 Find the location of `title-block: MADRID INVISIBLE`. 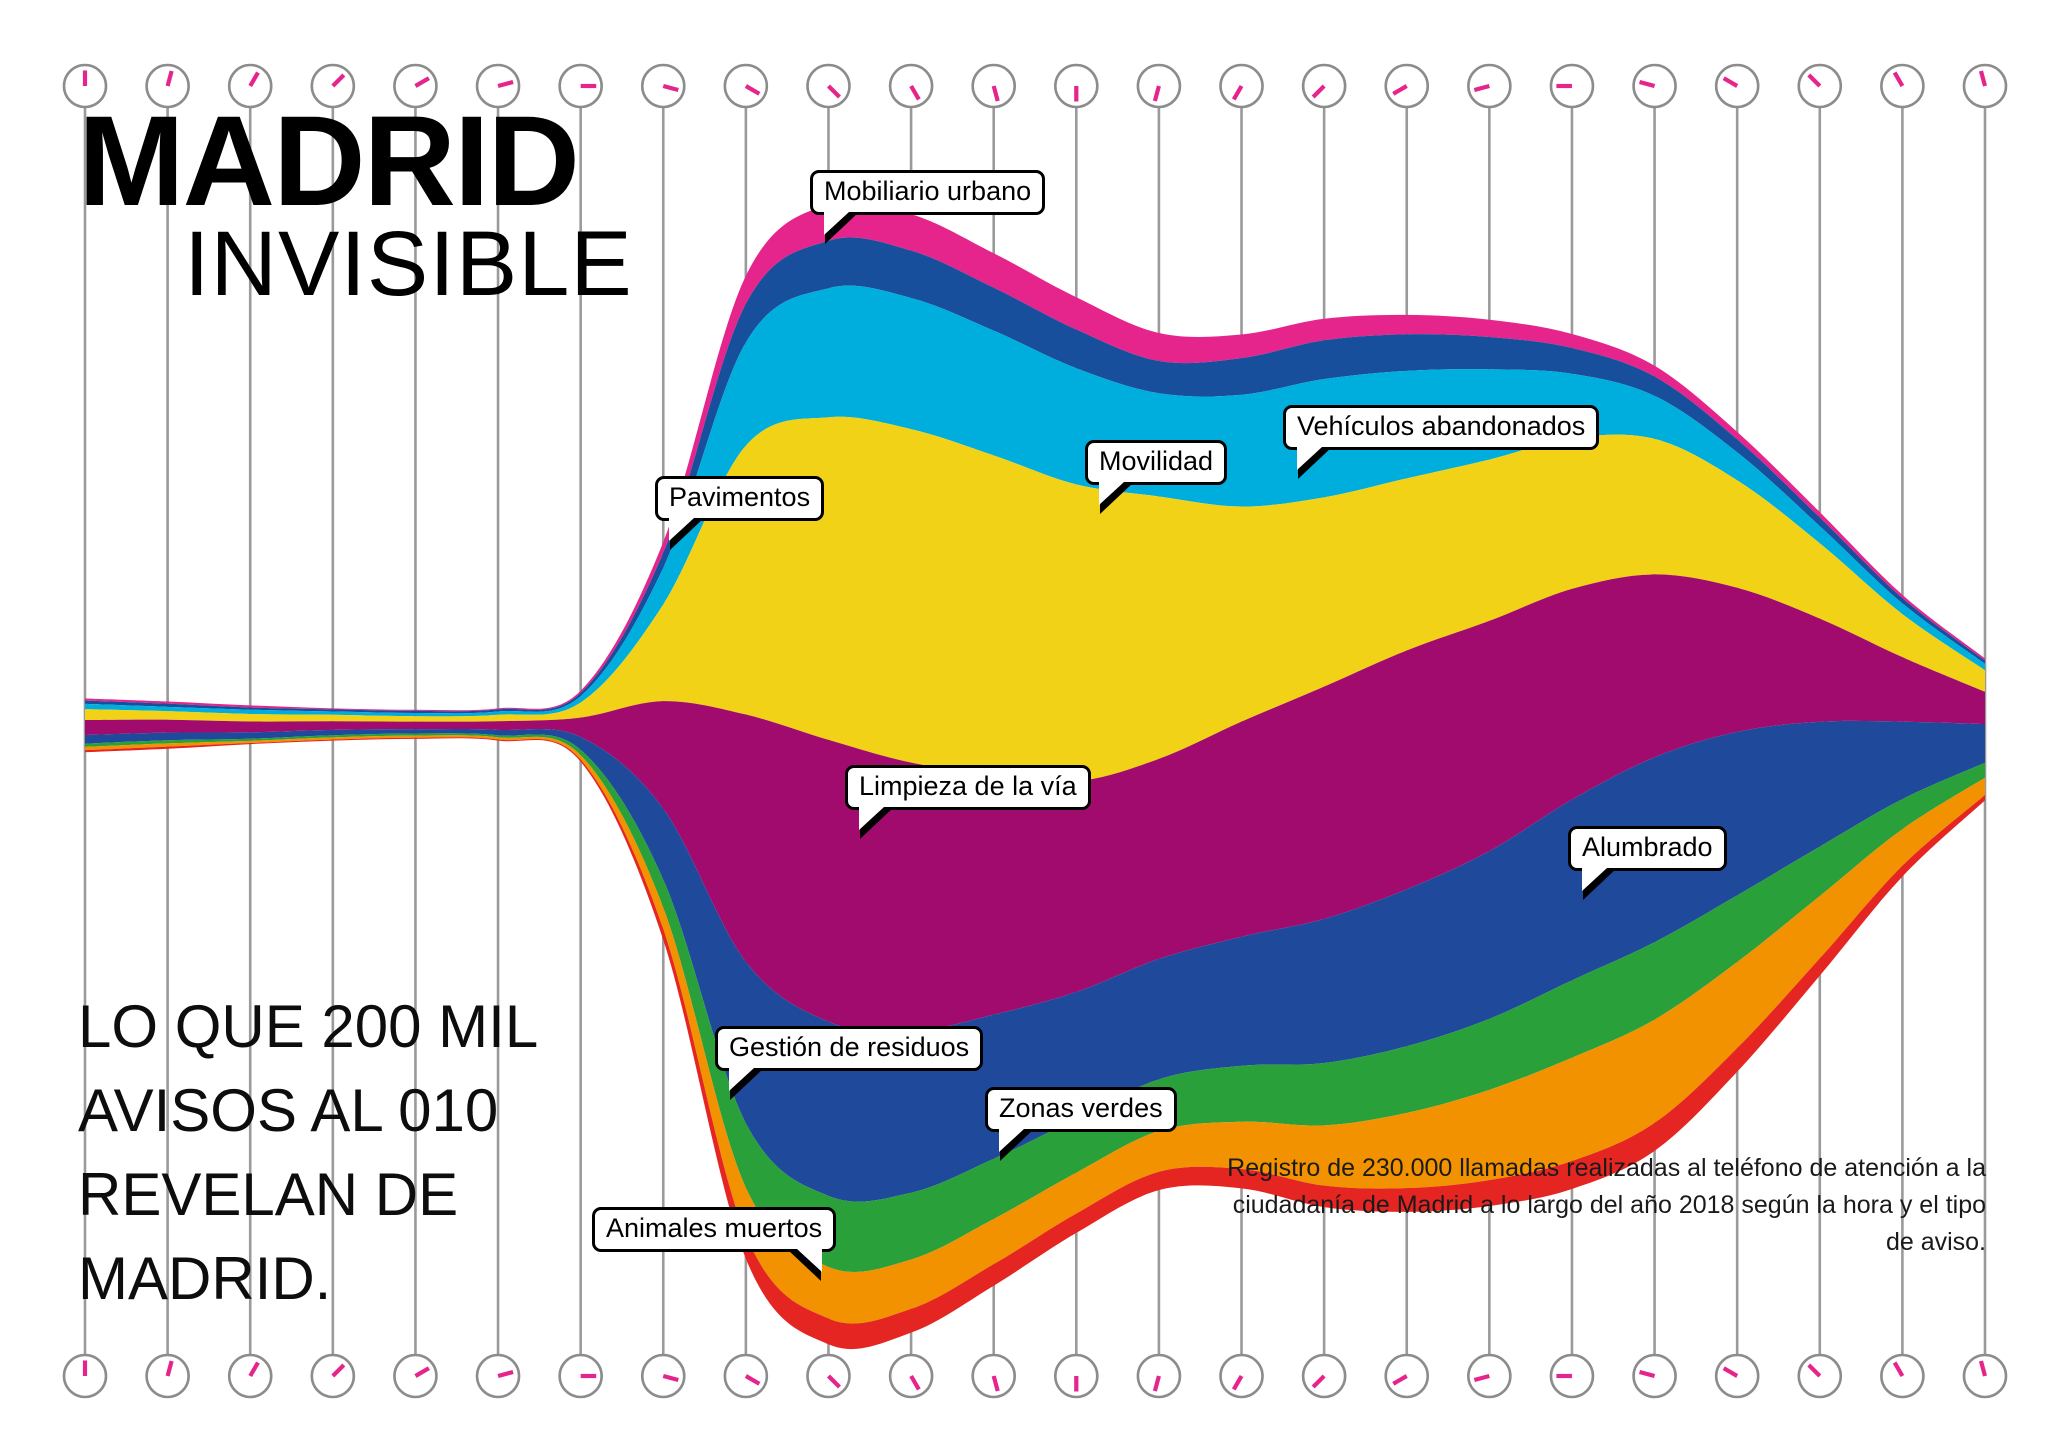

title-block: MADRID INVISIBLE is located at coordinates (355, 202).